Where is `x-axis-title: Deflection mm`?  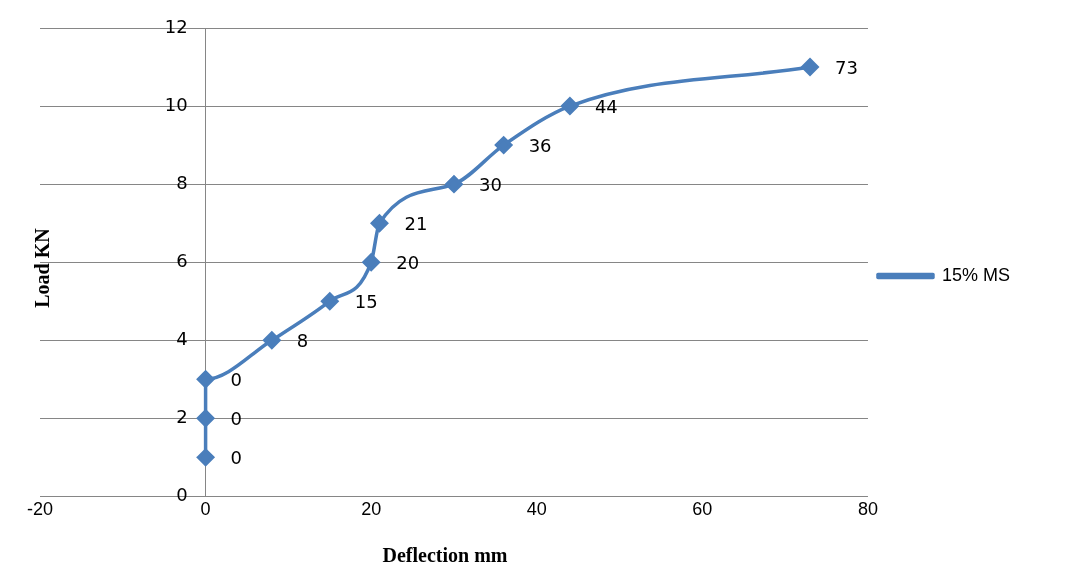
x-axis-title: Deflection mm is located at coordinates (445, 555).